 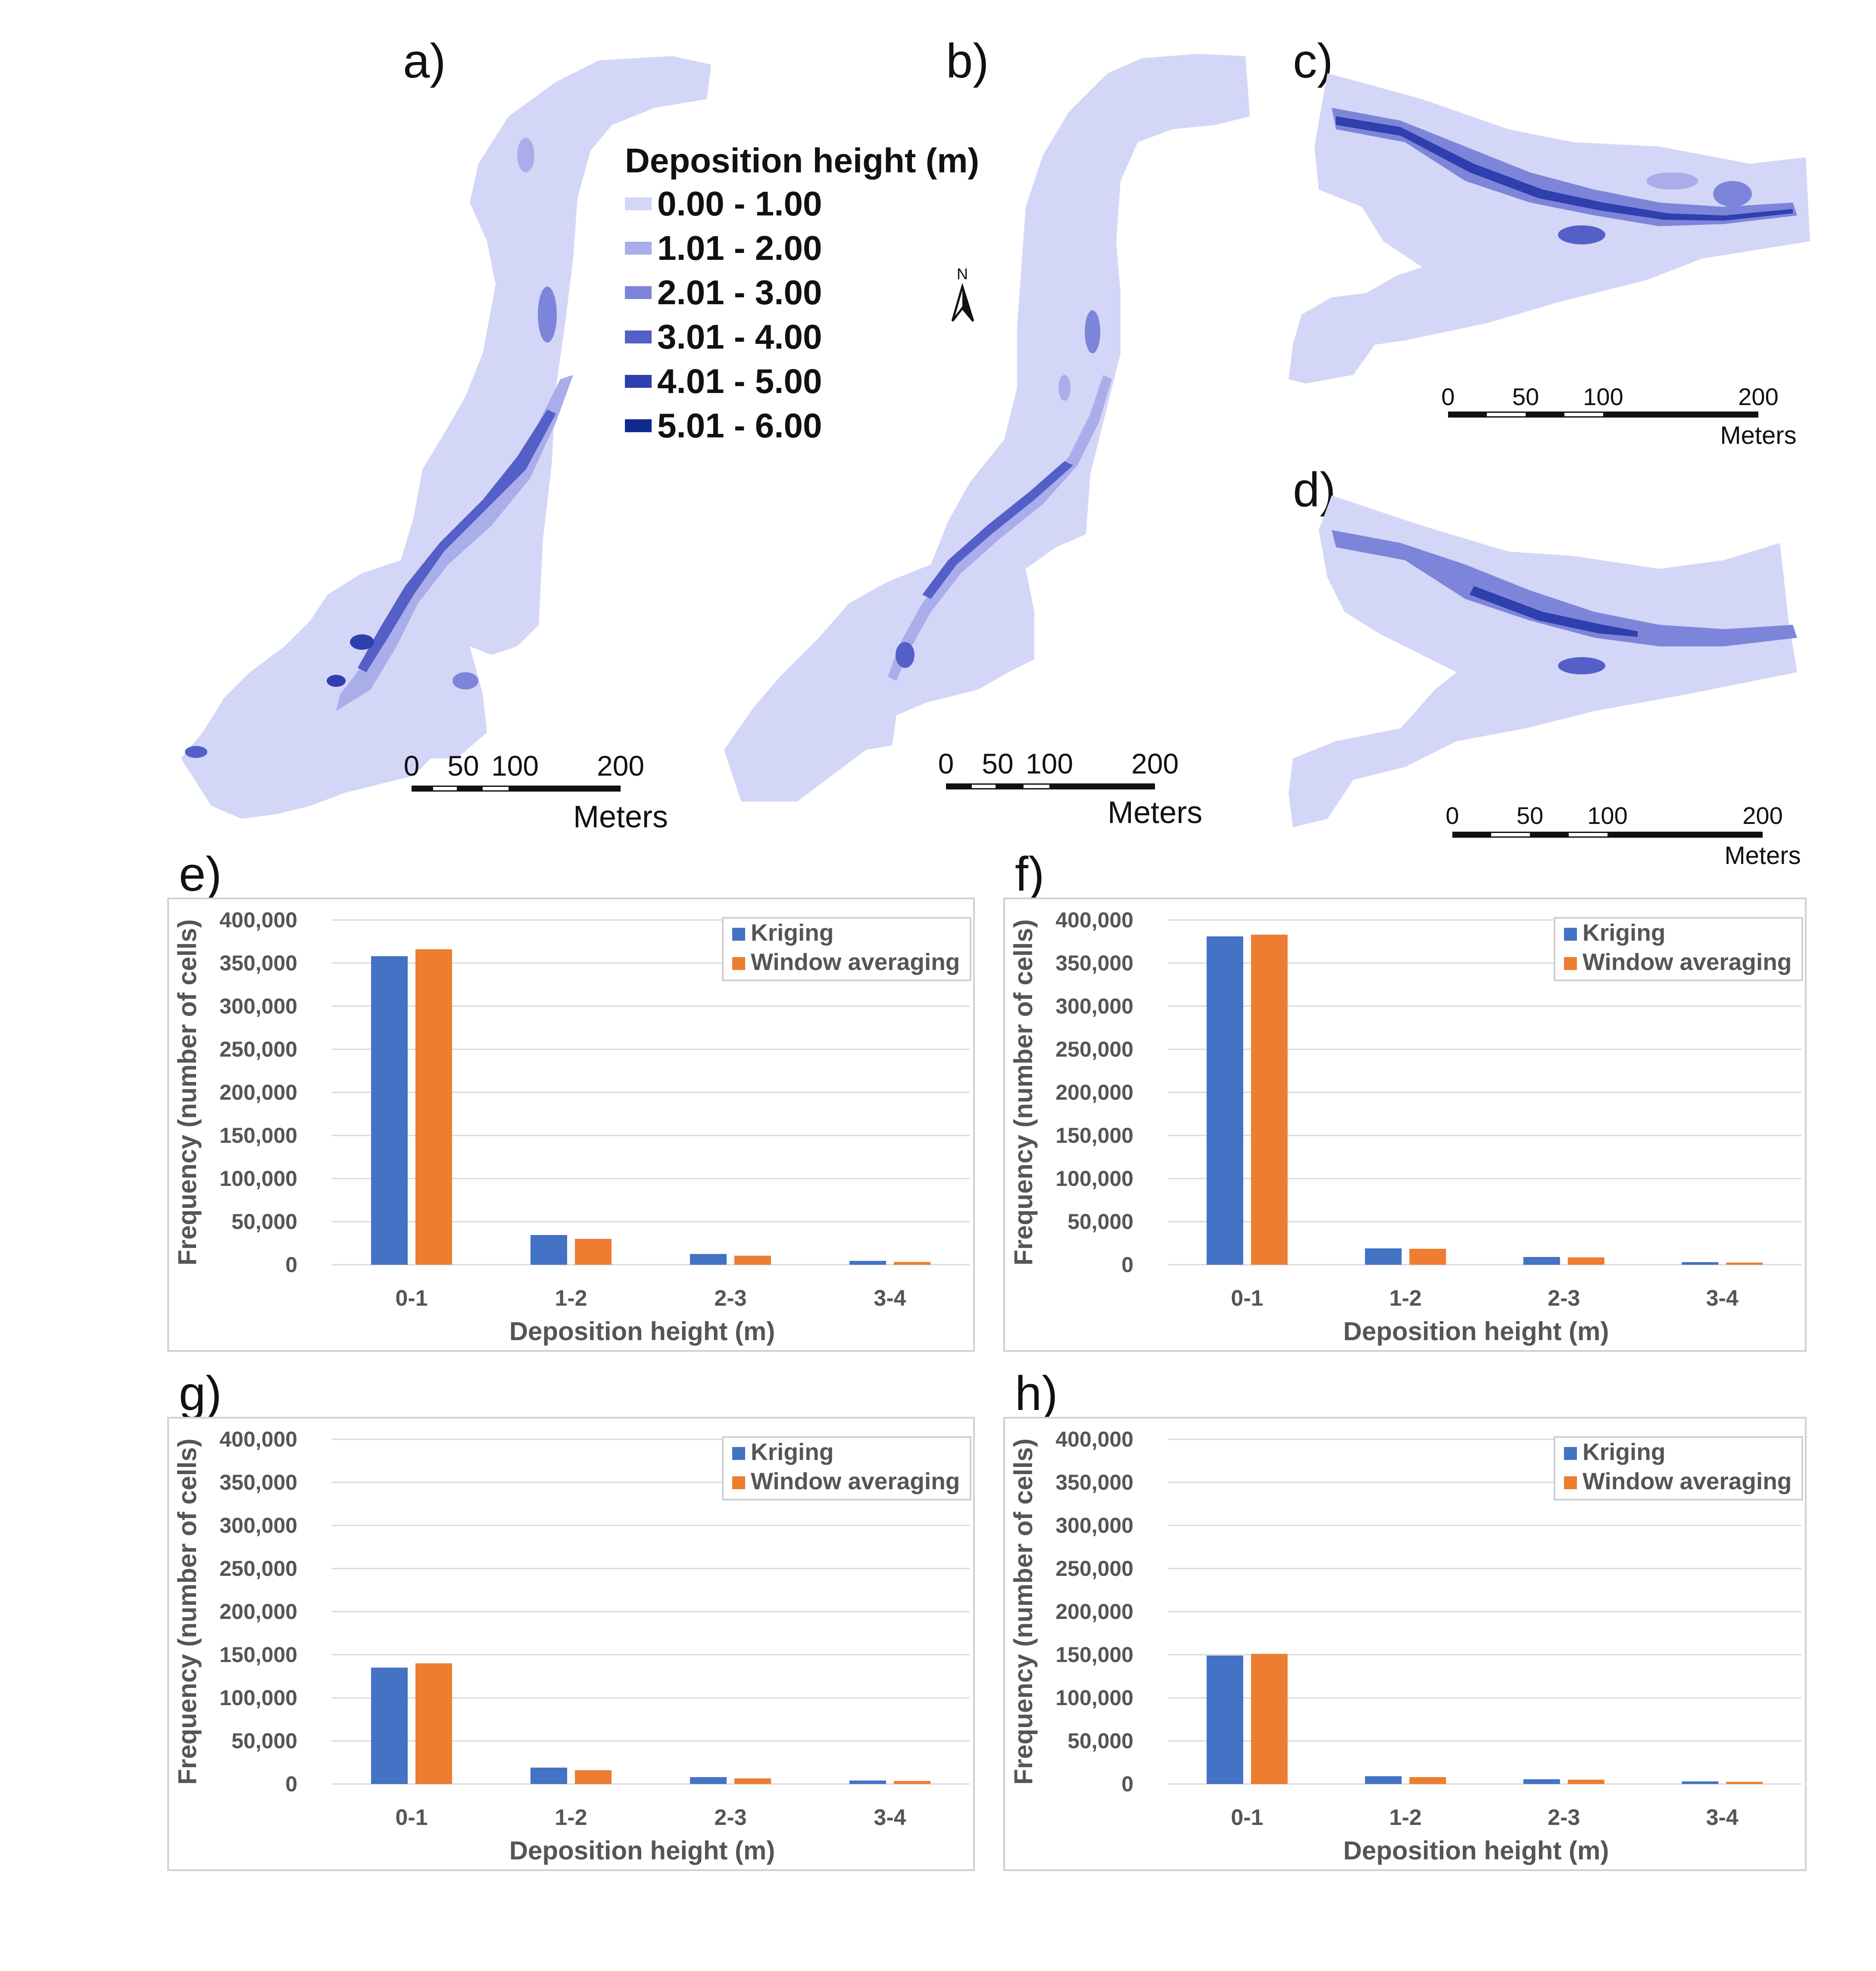 I want to click on scale-bar-c: 0 50 100 200 Meters, so click(x=1618, y=416).